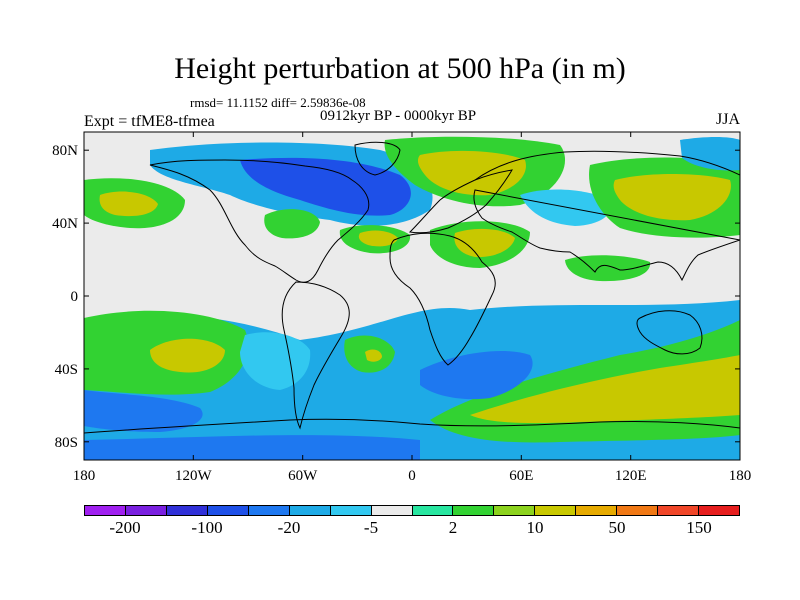  Describe the element at coordinates (377, 158) in the screenshot. I see `coastline-greenland` at that location.